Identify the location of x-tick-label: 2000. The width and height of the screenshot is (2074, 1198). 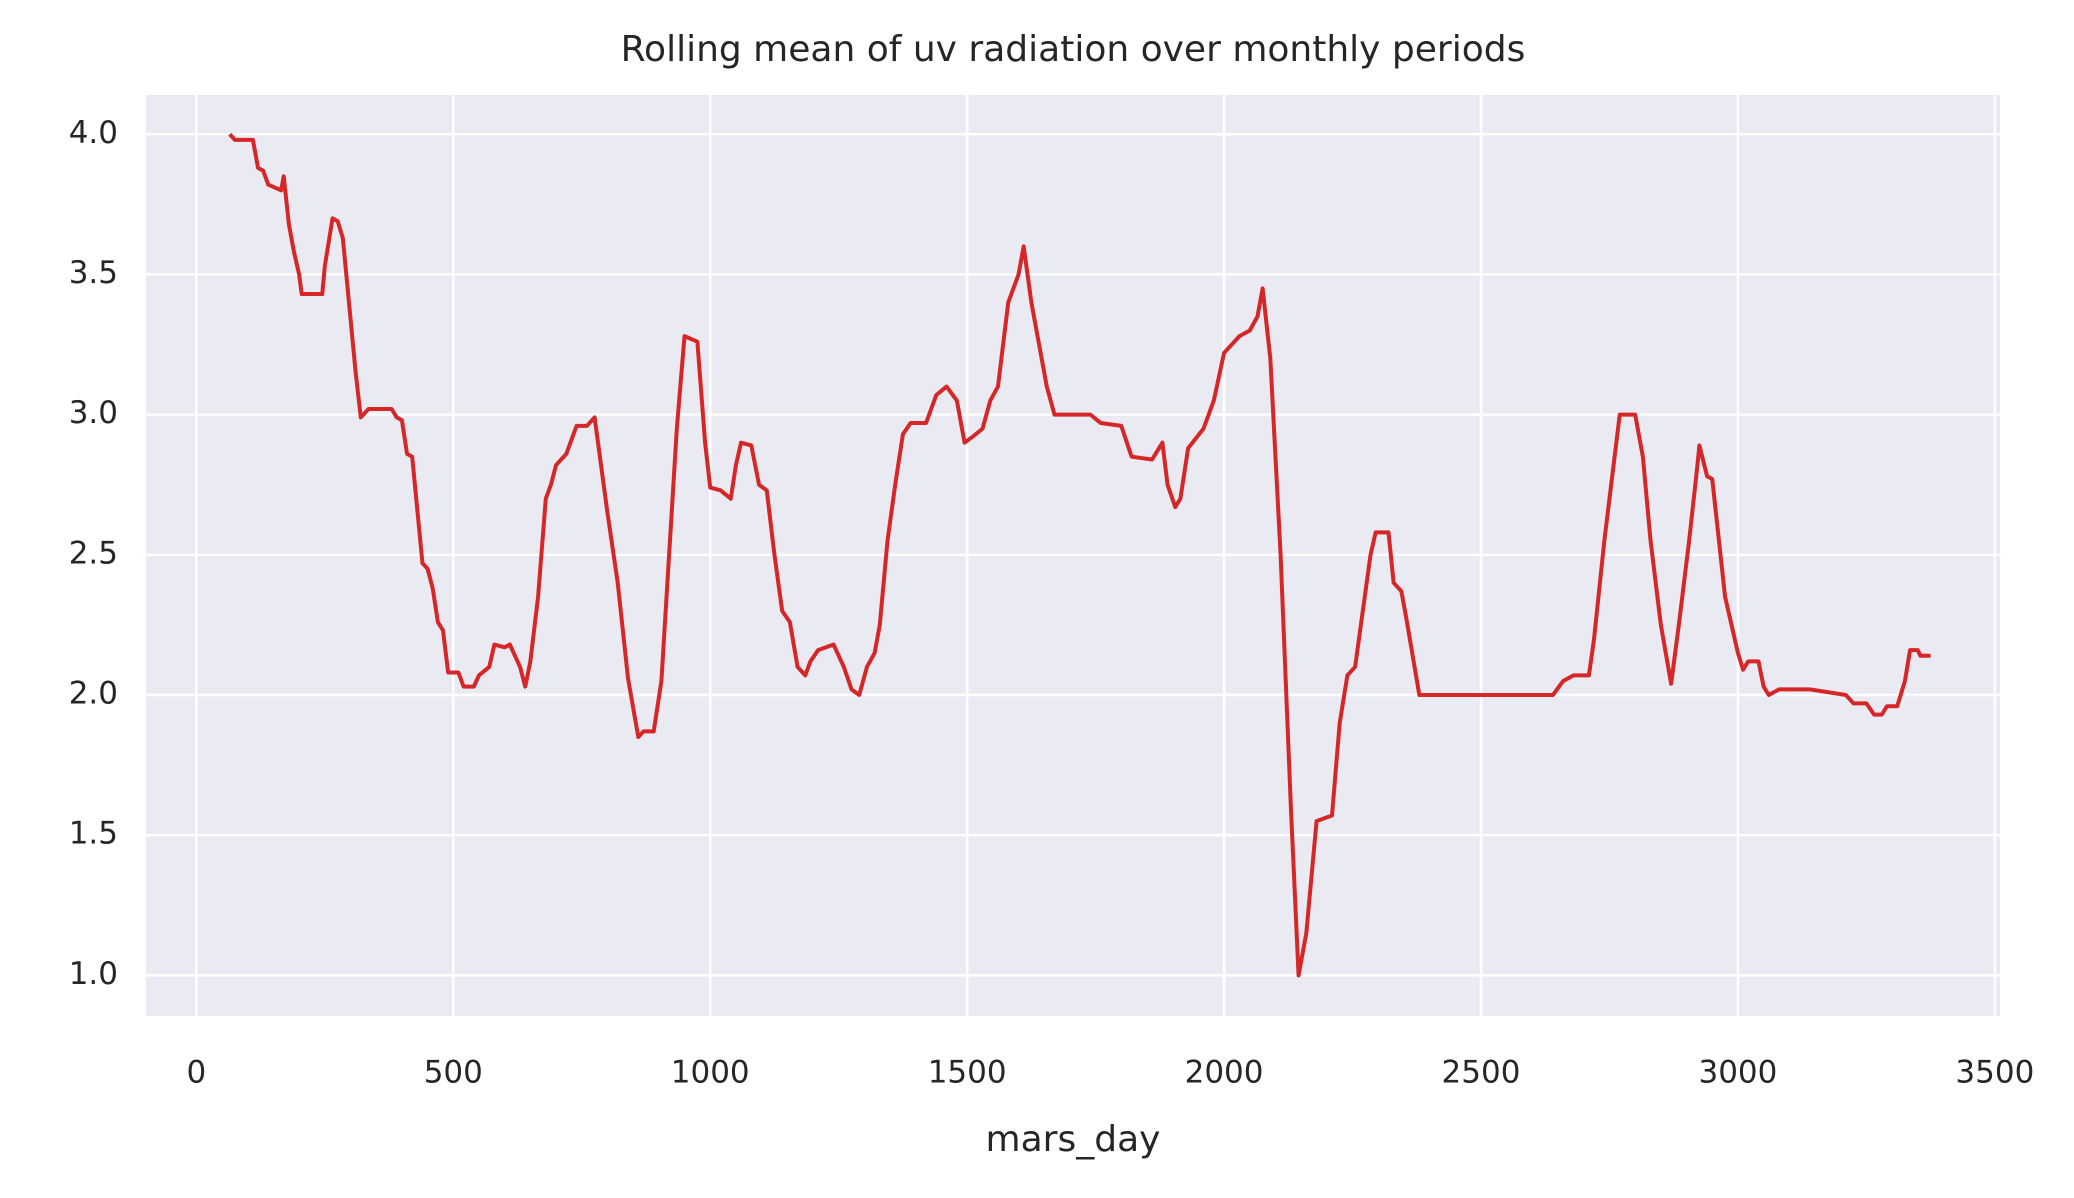
(1224, 1073).